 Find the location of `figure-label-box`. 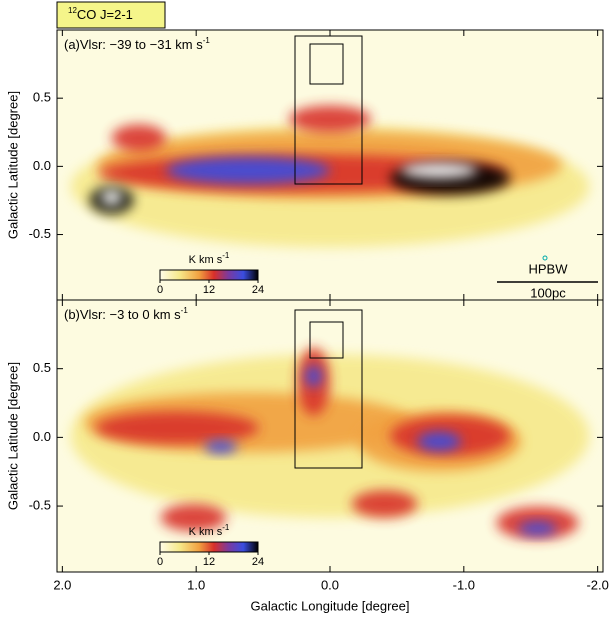

figure-label-box is located at coordinates (111, 15).